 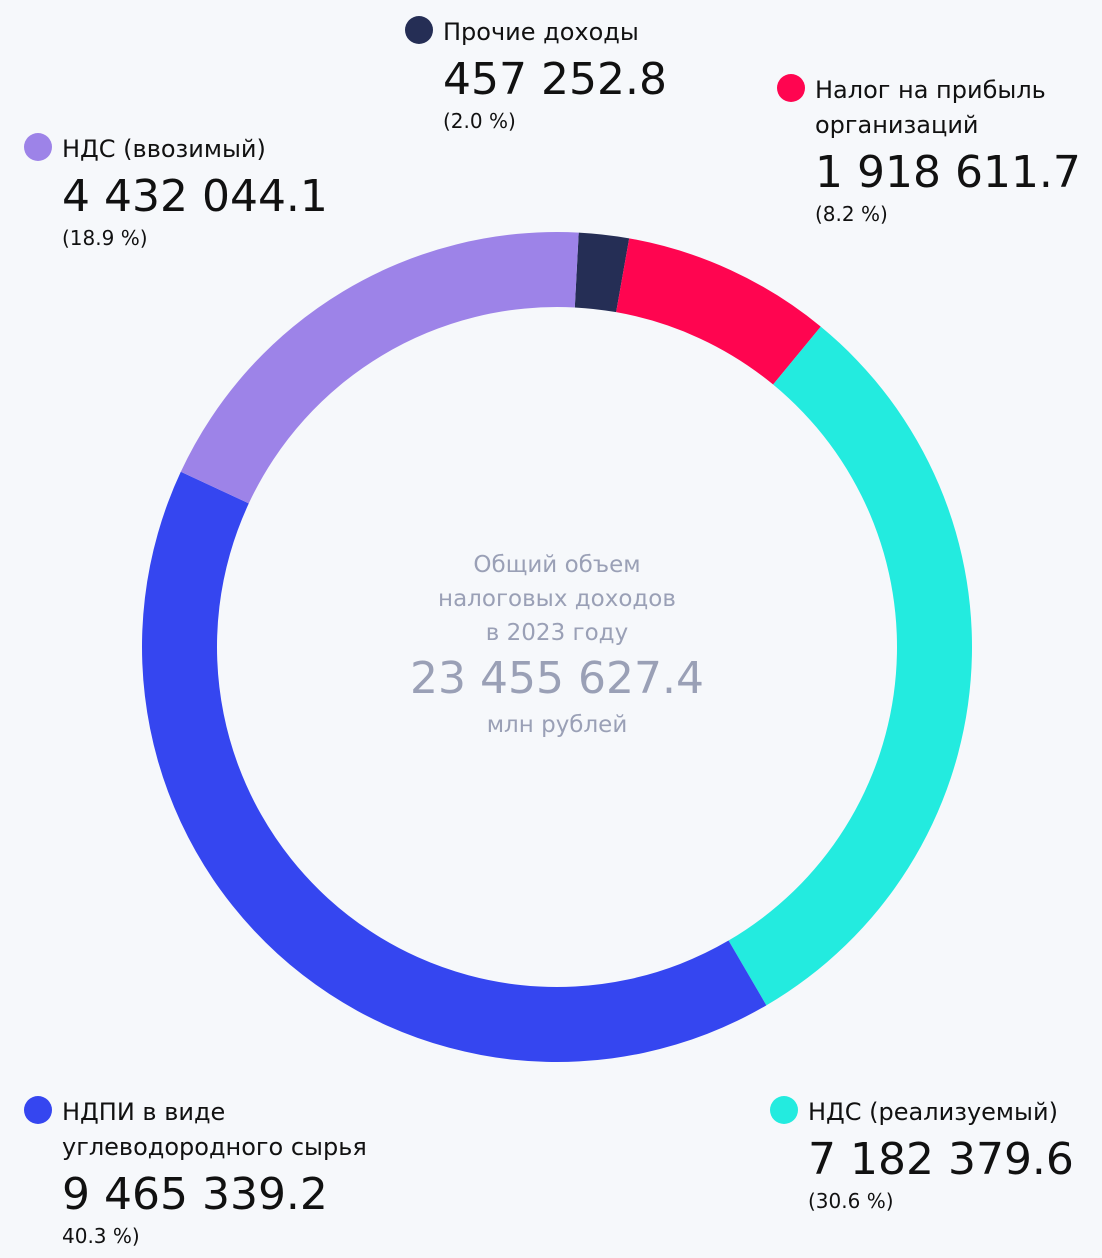 What do you see at coordinates (851, 214) in the screenshot?
I see `percent-label: (8.2 %)` at bounding box center [851, 214].